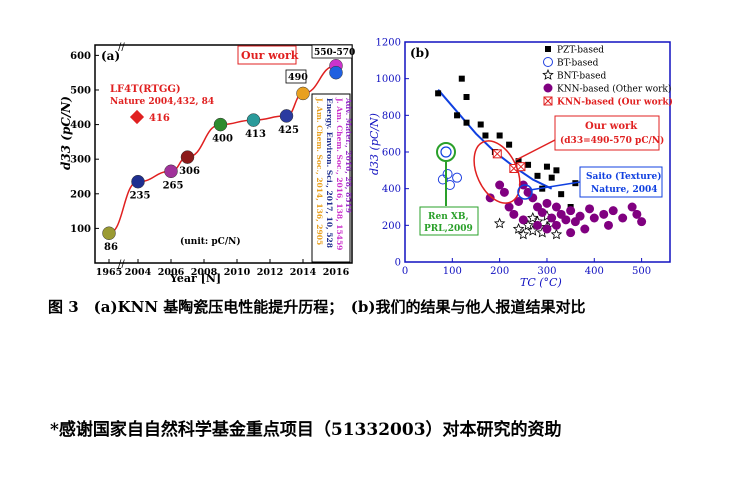 This screenshot has height=491, width=735. What do you see at coordinates (237, 272) in the screenshot?
I see `a-xtick-label: 2010` at bounding box center [237, 272].